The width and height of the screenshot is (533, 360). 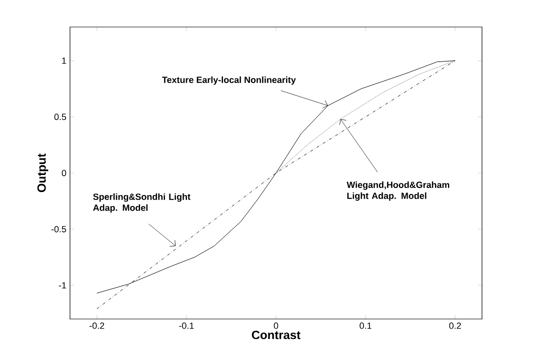 What do you see at coordinates (229, 80) in the screenshot?
I see `annotation: Texture Early-local Nonlinearity` at bounding box center [229, 80].